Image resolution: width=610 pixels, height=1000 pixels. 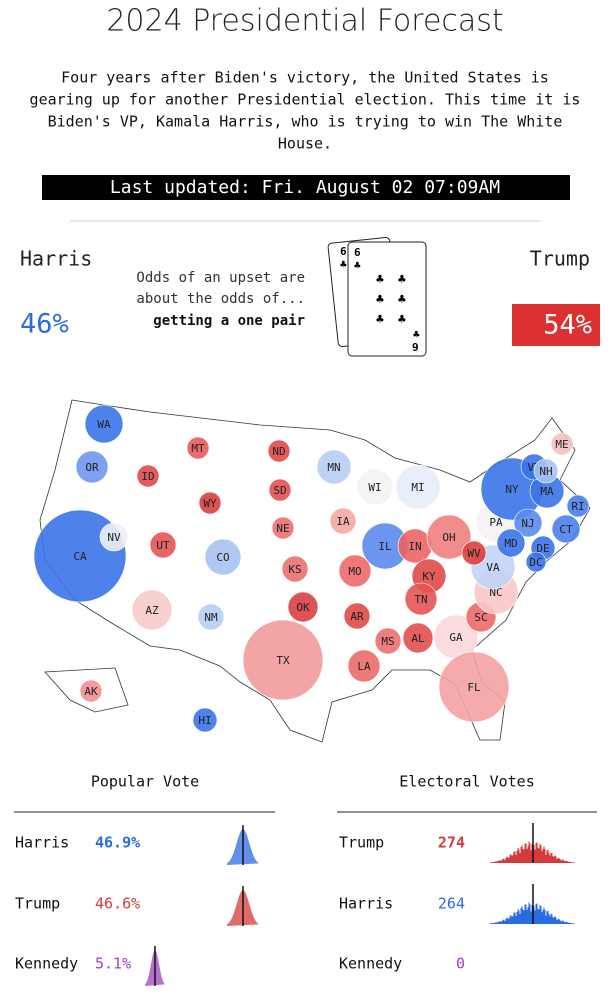 What do you see at coordinates (56, 259) in the screenshot?
I see `harris-name: Harris` at bounding box center [56, 259].